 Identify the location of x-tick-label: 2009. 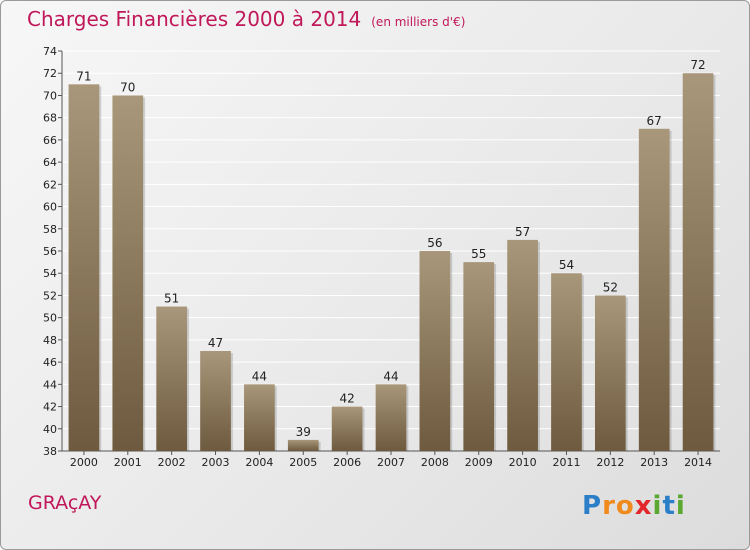
(479, 462).